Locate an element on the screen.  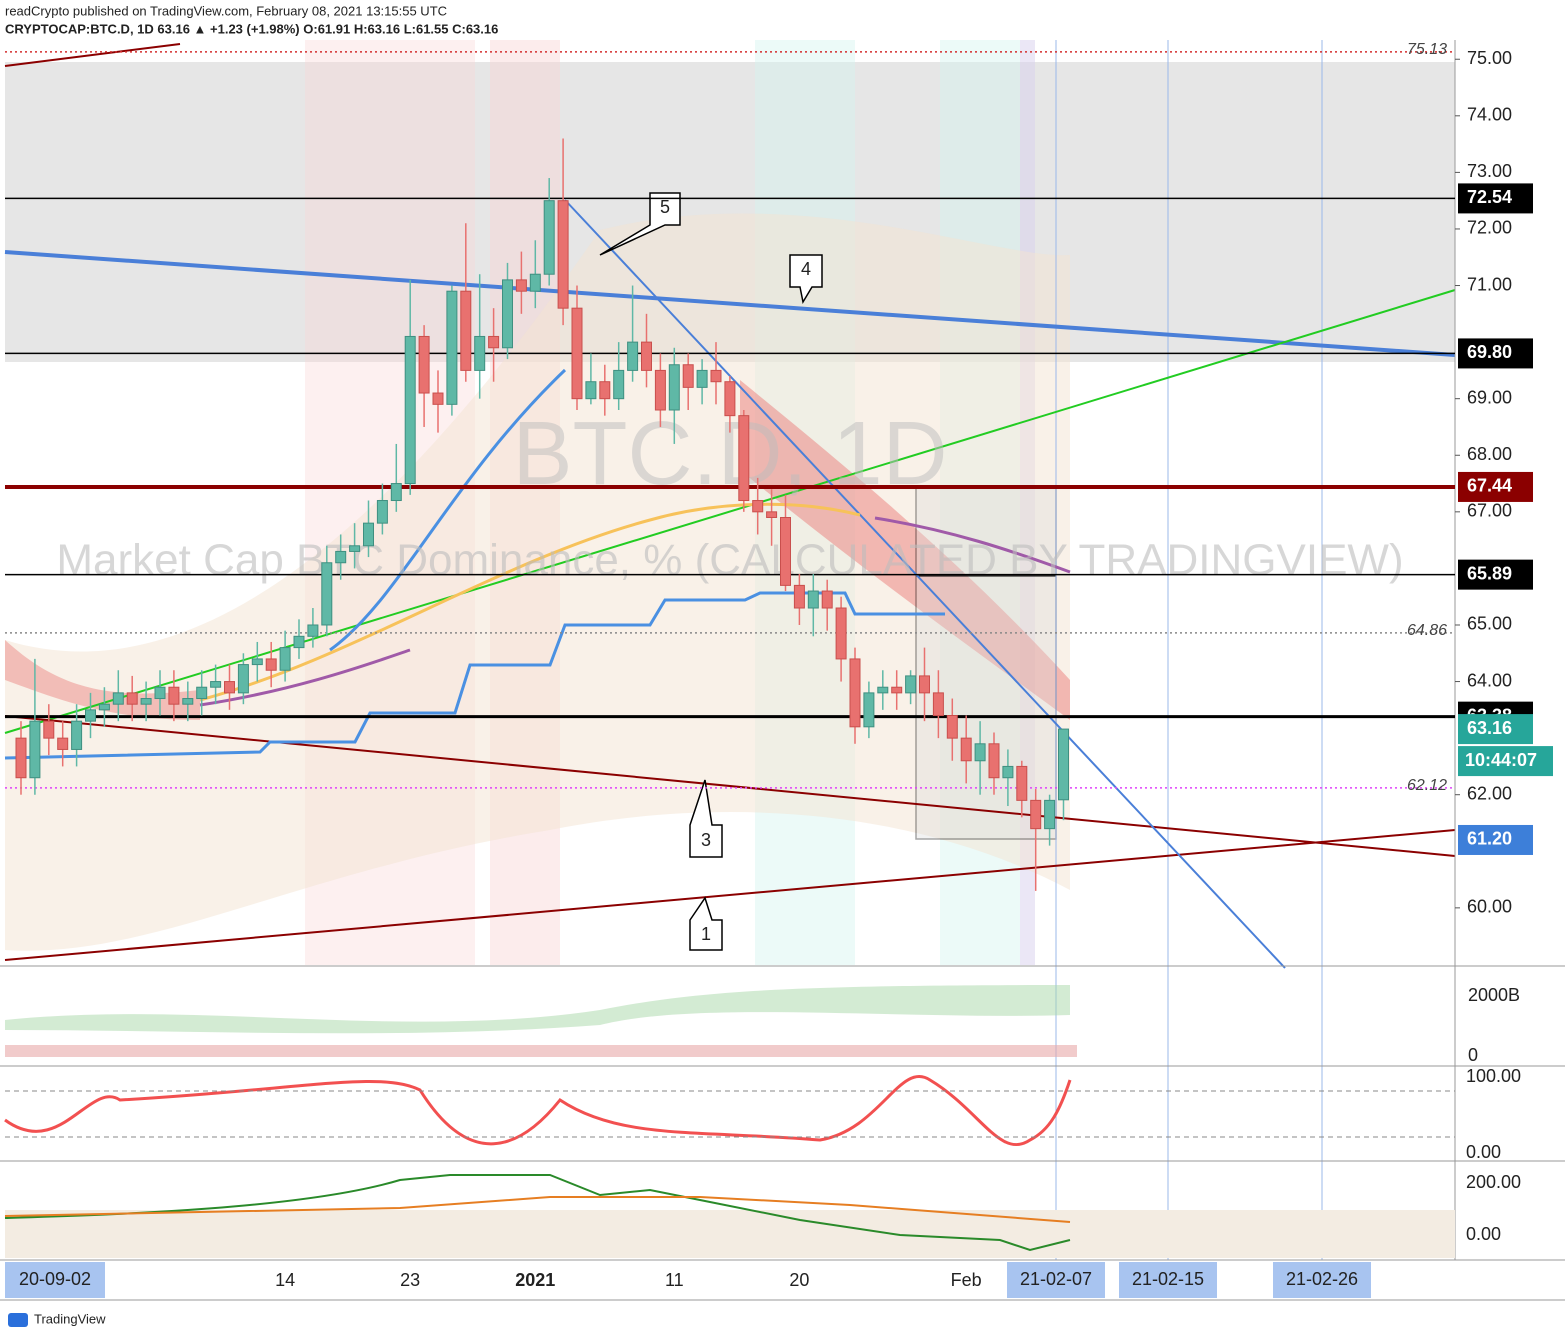
date-label: 20-09-02 is located at coordinates (55, 1279).